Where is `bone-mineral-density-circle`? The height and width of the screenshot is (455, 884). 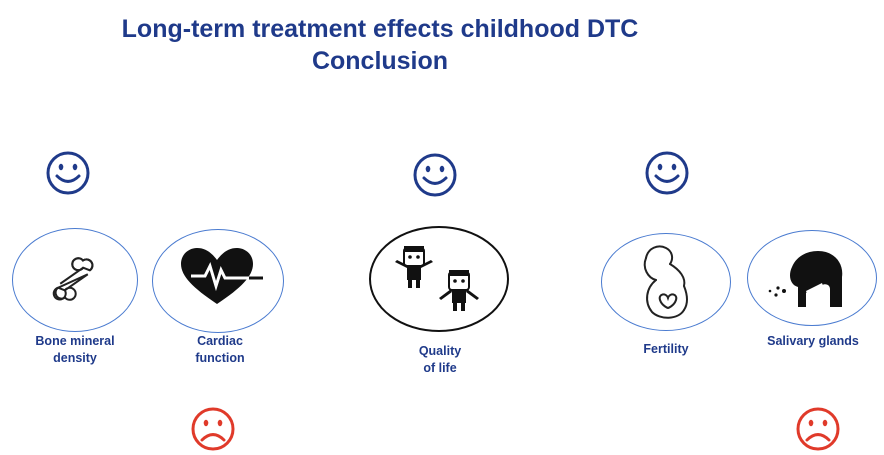 bone-mineral-density-circle is located at coordinates (75, 280).